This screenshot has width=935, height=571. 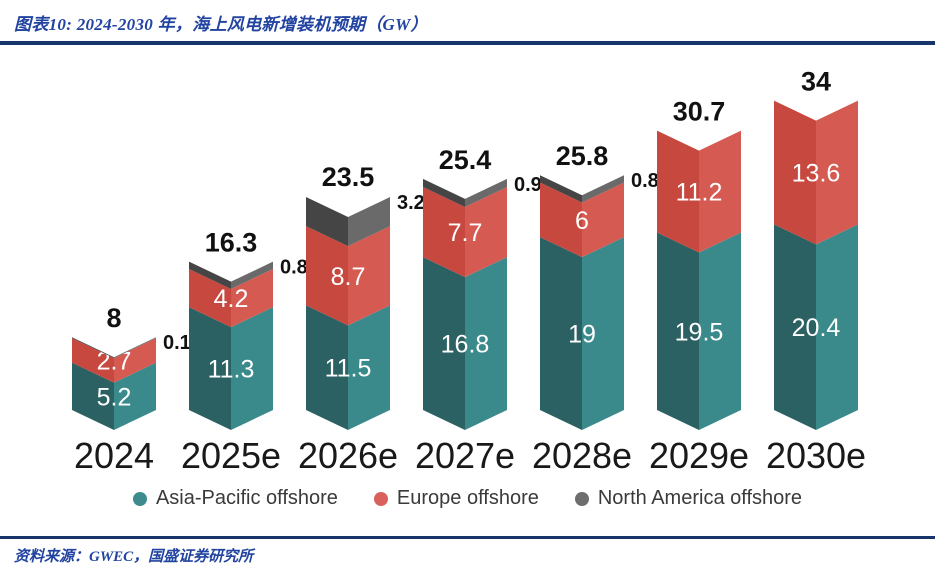 I want to click on bar-2026e: 11.5 8.7 3.2 23.5 2026e, so click(x=361, y=319).